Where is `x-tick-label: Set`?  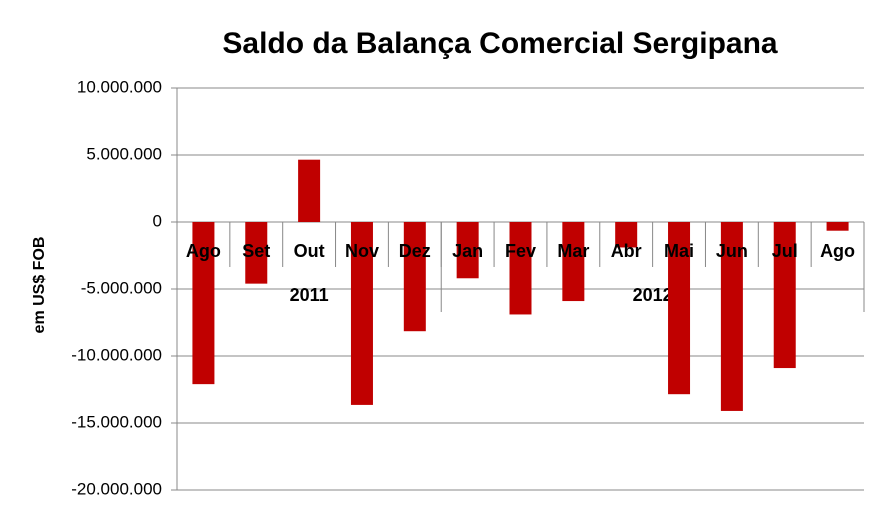
x-tick-label: Set is located at coordinates (256, 251).